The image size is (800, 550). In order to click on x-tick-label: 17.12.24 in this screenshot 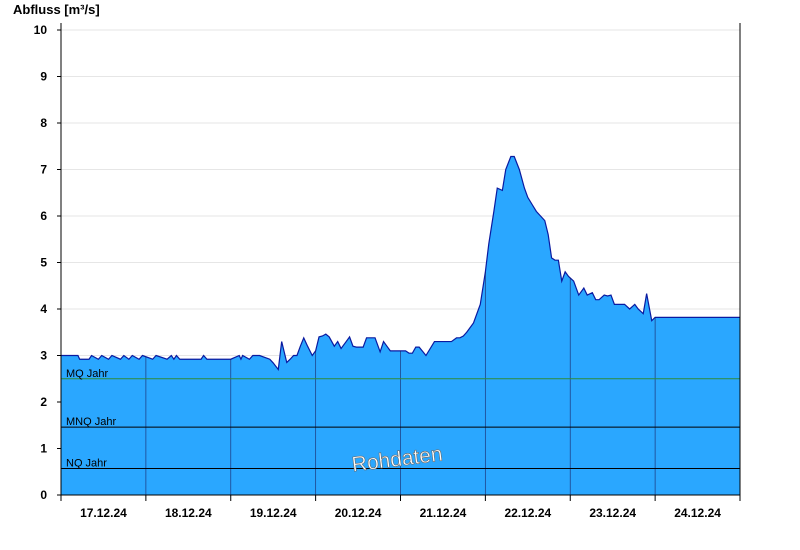, I will do `click(103, 513)`.